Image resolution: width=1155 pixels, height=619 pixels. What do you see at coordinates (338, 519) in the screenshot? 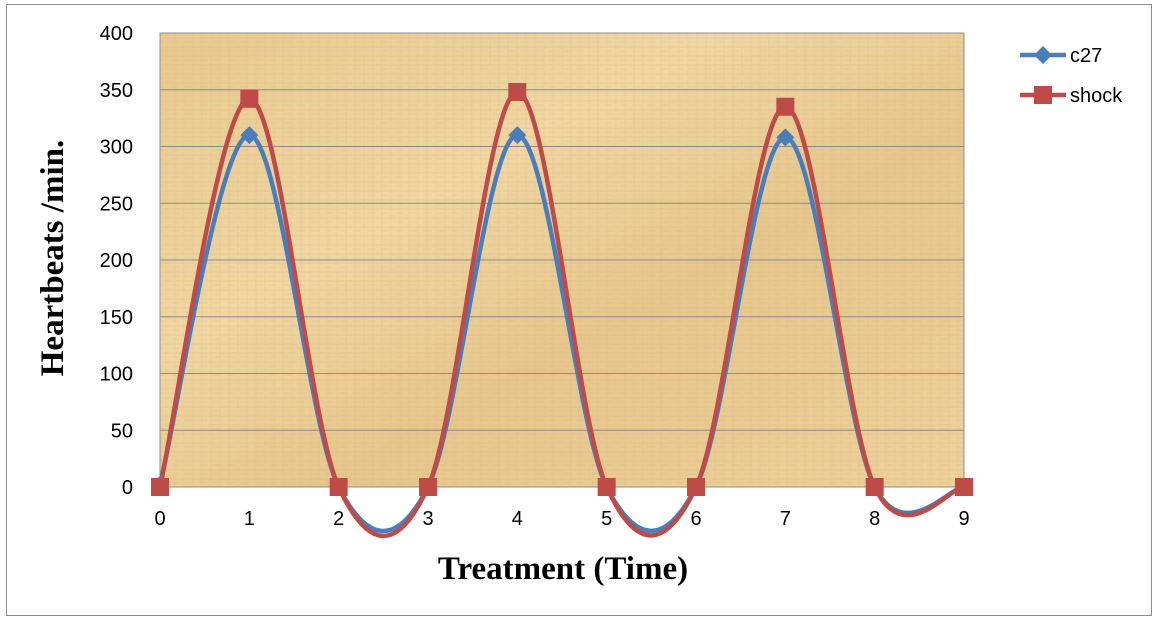
I see `x-tick-label: 2` at bounding box center [338, 519].